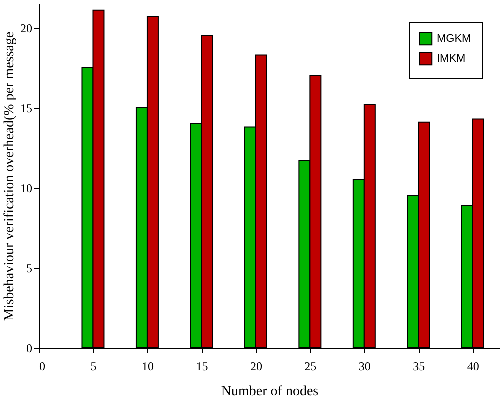 This screenshot has width=500, height=402. I want to click on x-tick-label: 25, so click(310, 367).